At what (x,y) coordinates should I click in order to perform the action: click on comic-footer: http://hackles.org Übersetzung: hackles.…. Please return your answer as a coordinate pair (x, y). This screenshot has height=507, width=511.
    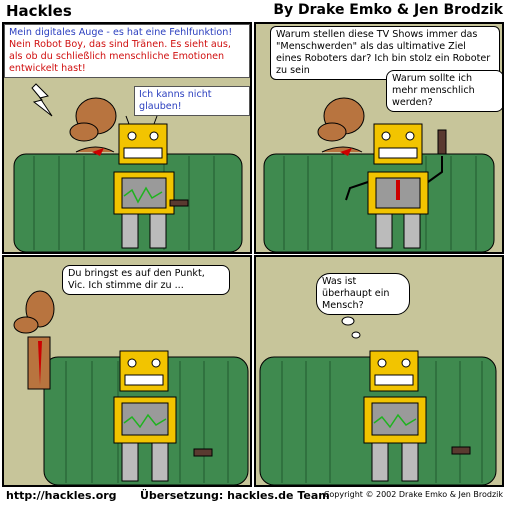
    Looking at the image, I should click on (255, 497).